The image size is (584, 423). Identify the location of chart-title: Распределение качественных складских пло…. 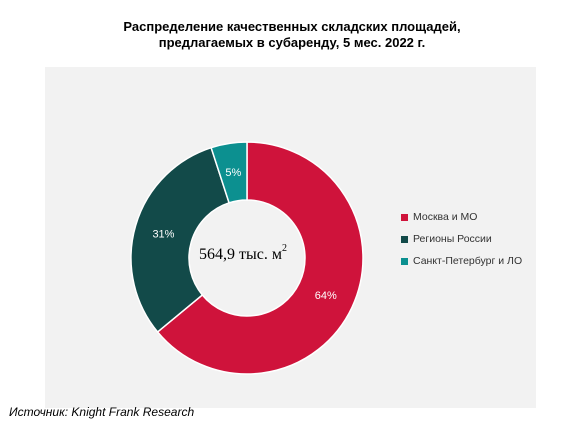
(292, 35).